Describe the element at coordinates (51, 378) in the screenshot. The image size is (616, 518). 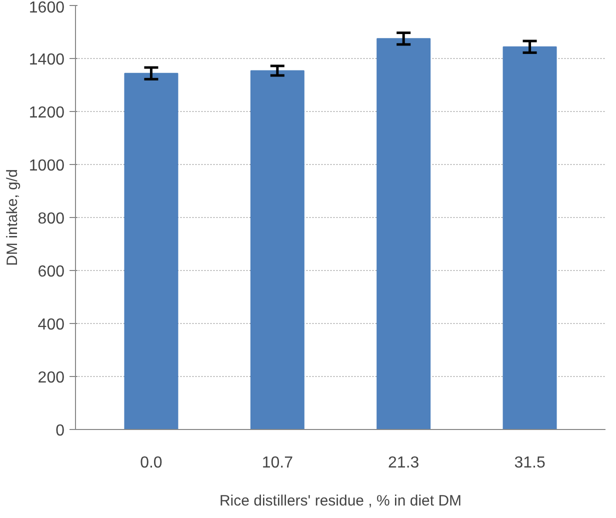
I see `y-tick-label: 200` at that location.